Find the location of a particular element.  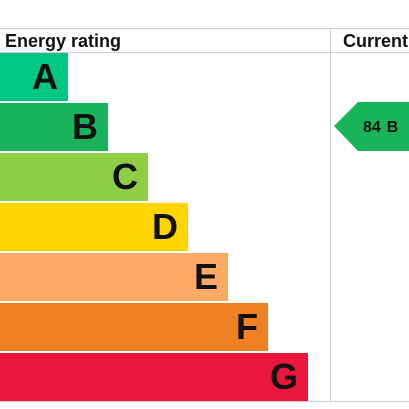

band-letter: G is located at coordinates (284, 376).